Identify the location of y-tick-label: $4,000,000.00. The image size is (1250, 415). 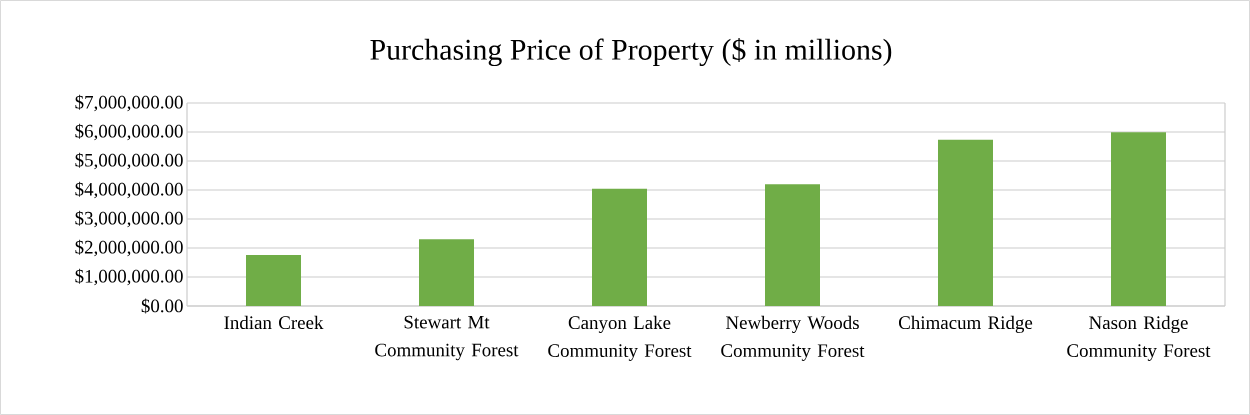
(129, 190).